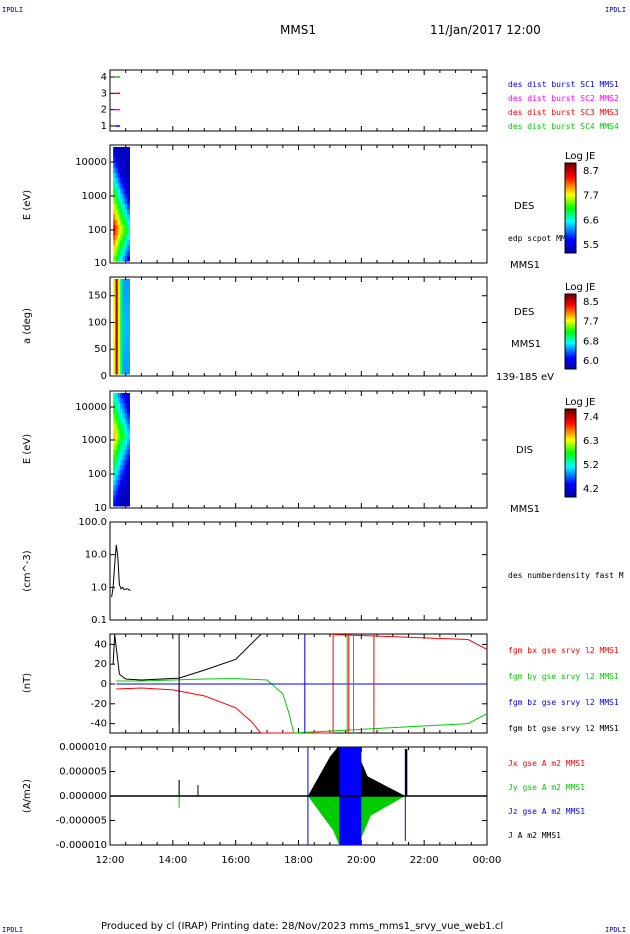 This screenshot has height=934, width=630. I want to click on burst-legend-label: des dist burst SC3 MMS3, so click(563, 112).